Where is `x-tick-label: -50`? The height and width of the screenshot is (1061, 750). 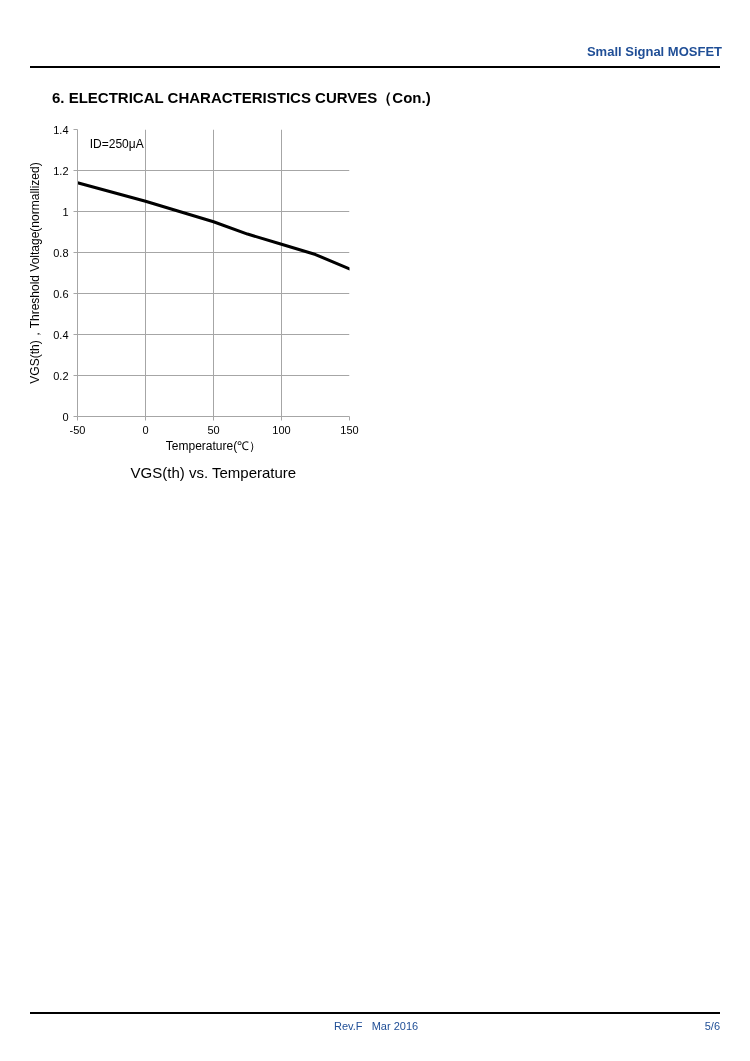
x-tick-label: -50 is located at coordinates (77, 429).